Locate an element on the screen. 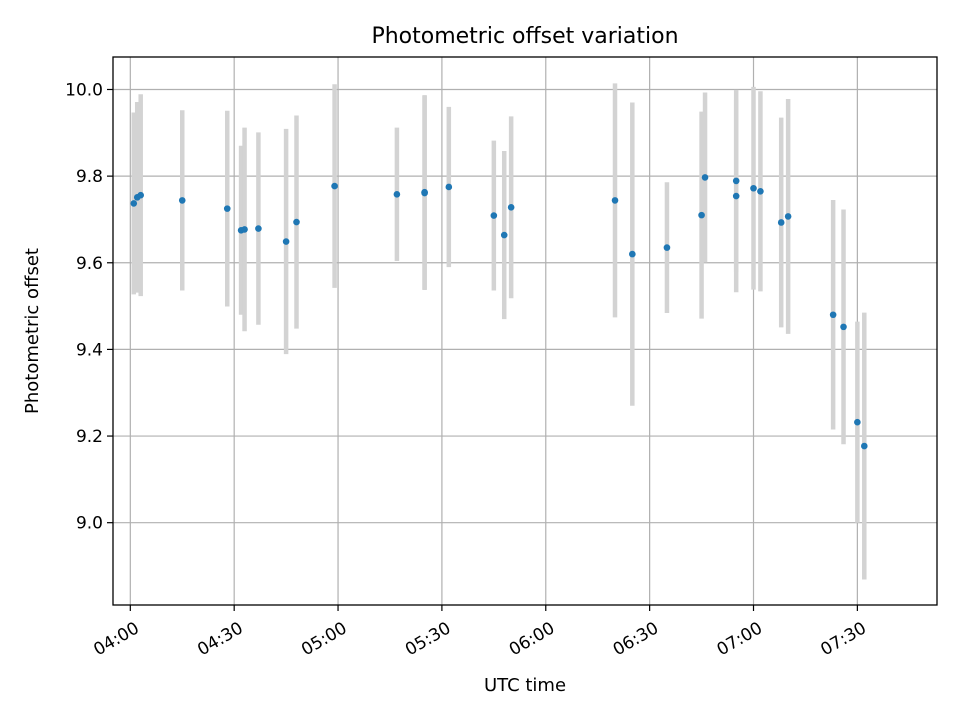 The image size is (960, 720). y-tick-label: 9.2 is located at coordinates (89, 437).